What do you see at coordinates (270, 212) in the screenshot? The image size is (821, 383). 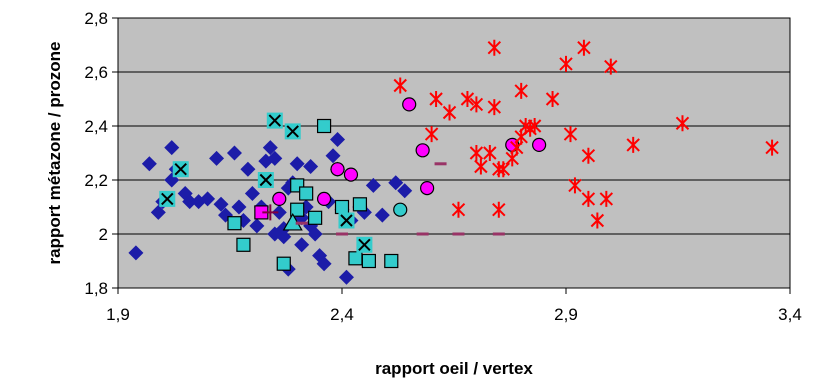 I see `data-point-plus` at bounding box center [270, 212].